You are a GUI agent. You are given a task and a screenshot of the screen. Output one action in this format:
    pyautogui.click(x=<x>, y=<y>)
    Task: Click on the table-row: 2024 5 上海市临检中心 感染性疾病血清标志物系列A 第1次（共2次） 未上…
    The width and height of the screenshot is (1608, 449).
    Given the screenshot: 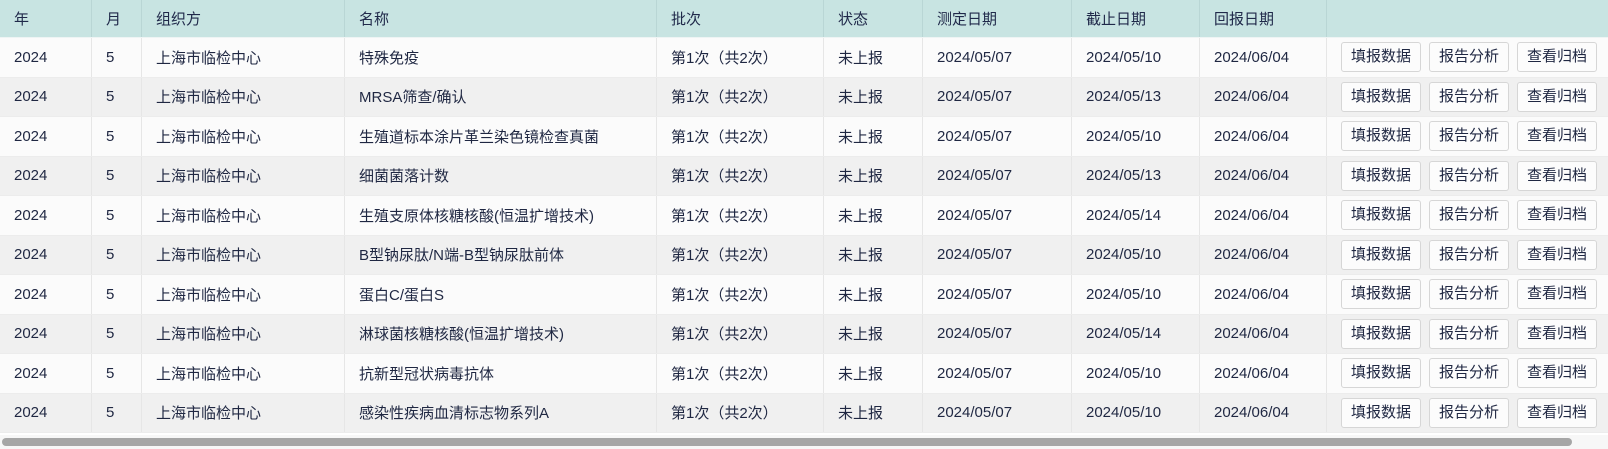 What is the action you would take?
    pyautogui.click(x=804, y=413)
    